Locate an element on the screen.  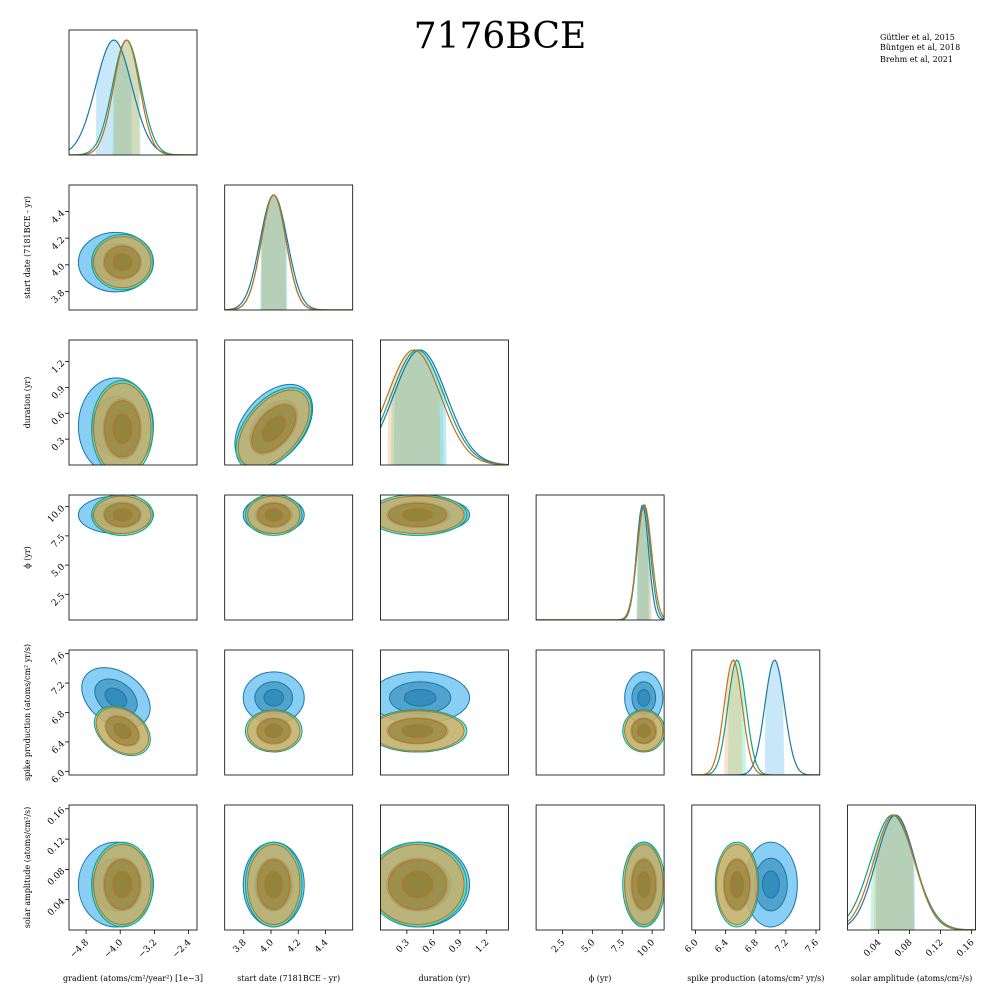
marginal-band-spike-bun is located at coordinates (737, 717).